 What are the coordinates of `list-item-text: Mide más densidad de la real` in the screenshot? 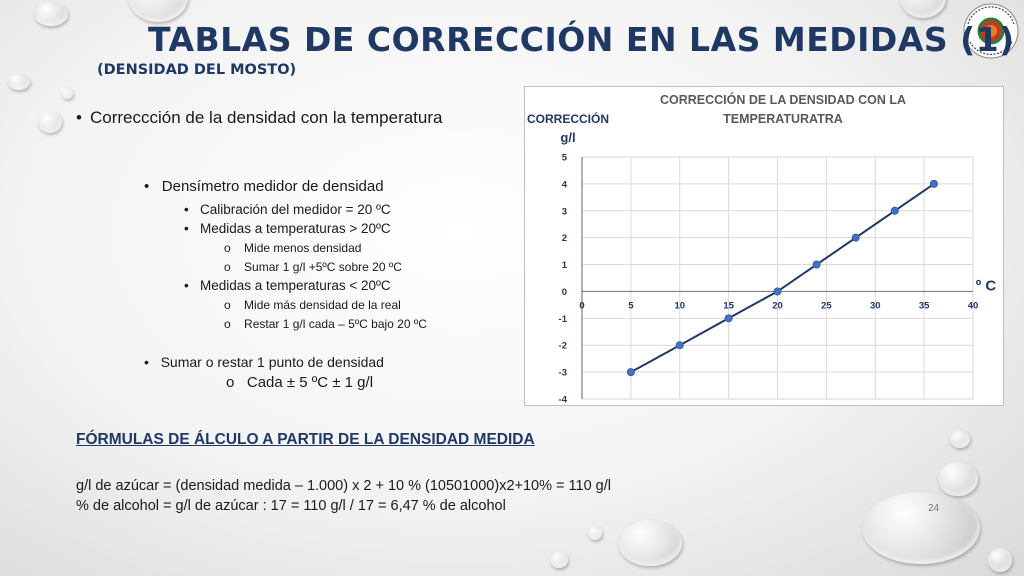 It's located at (322, 305).